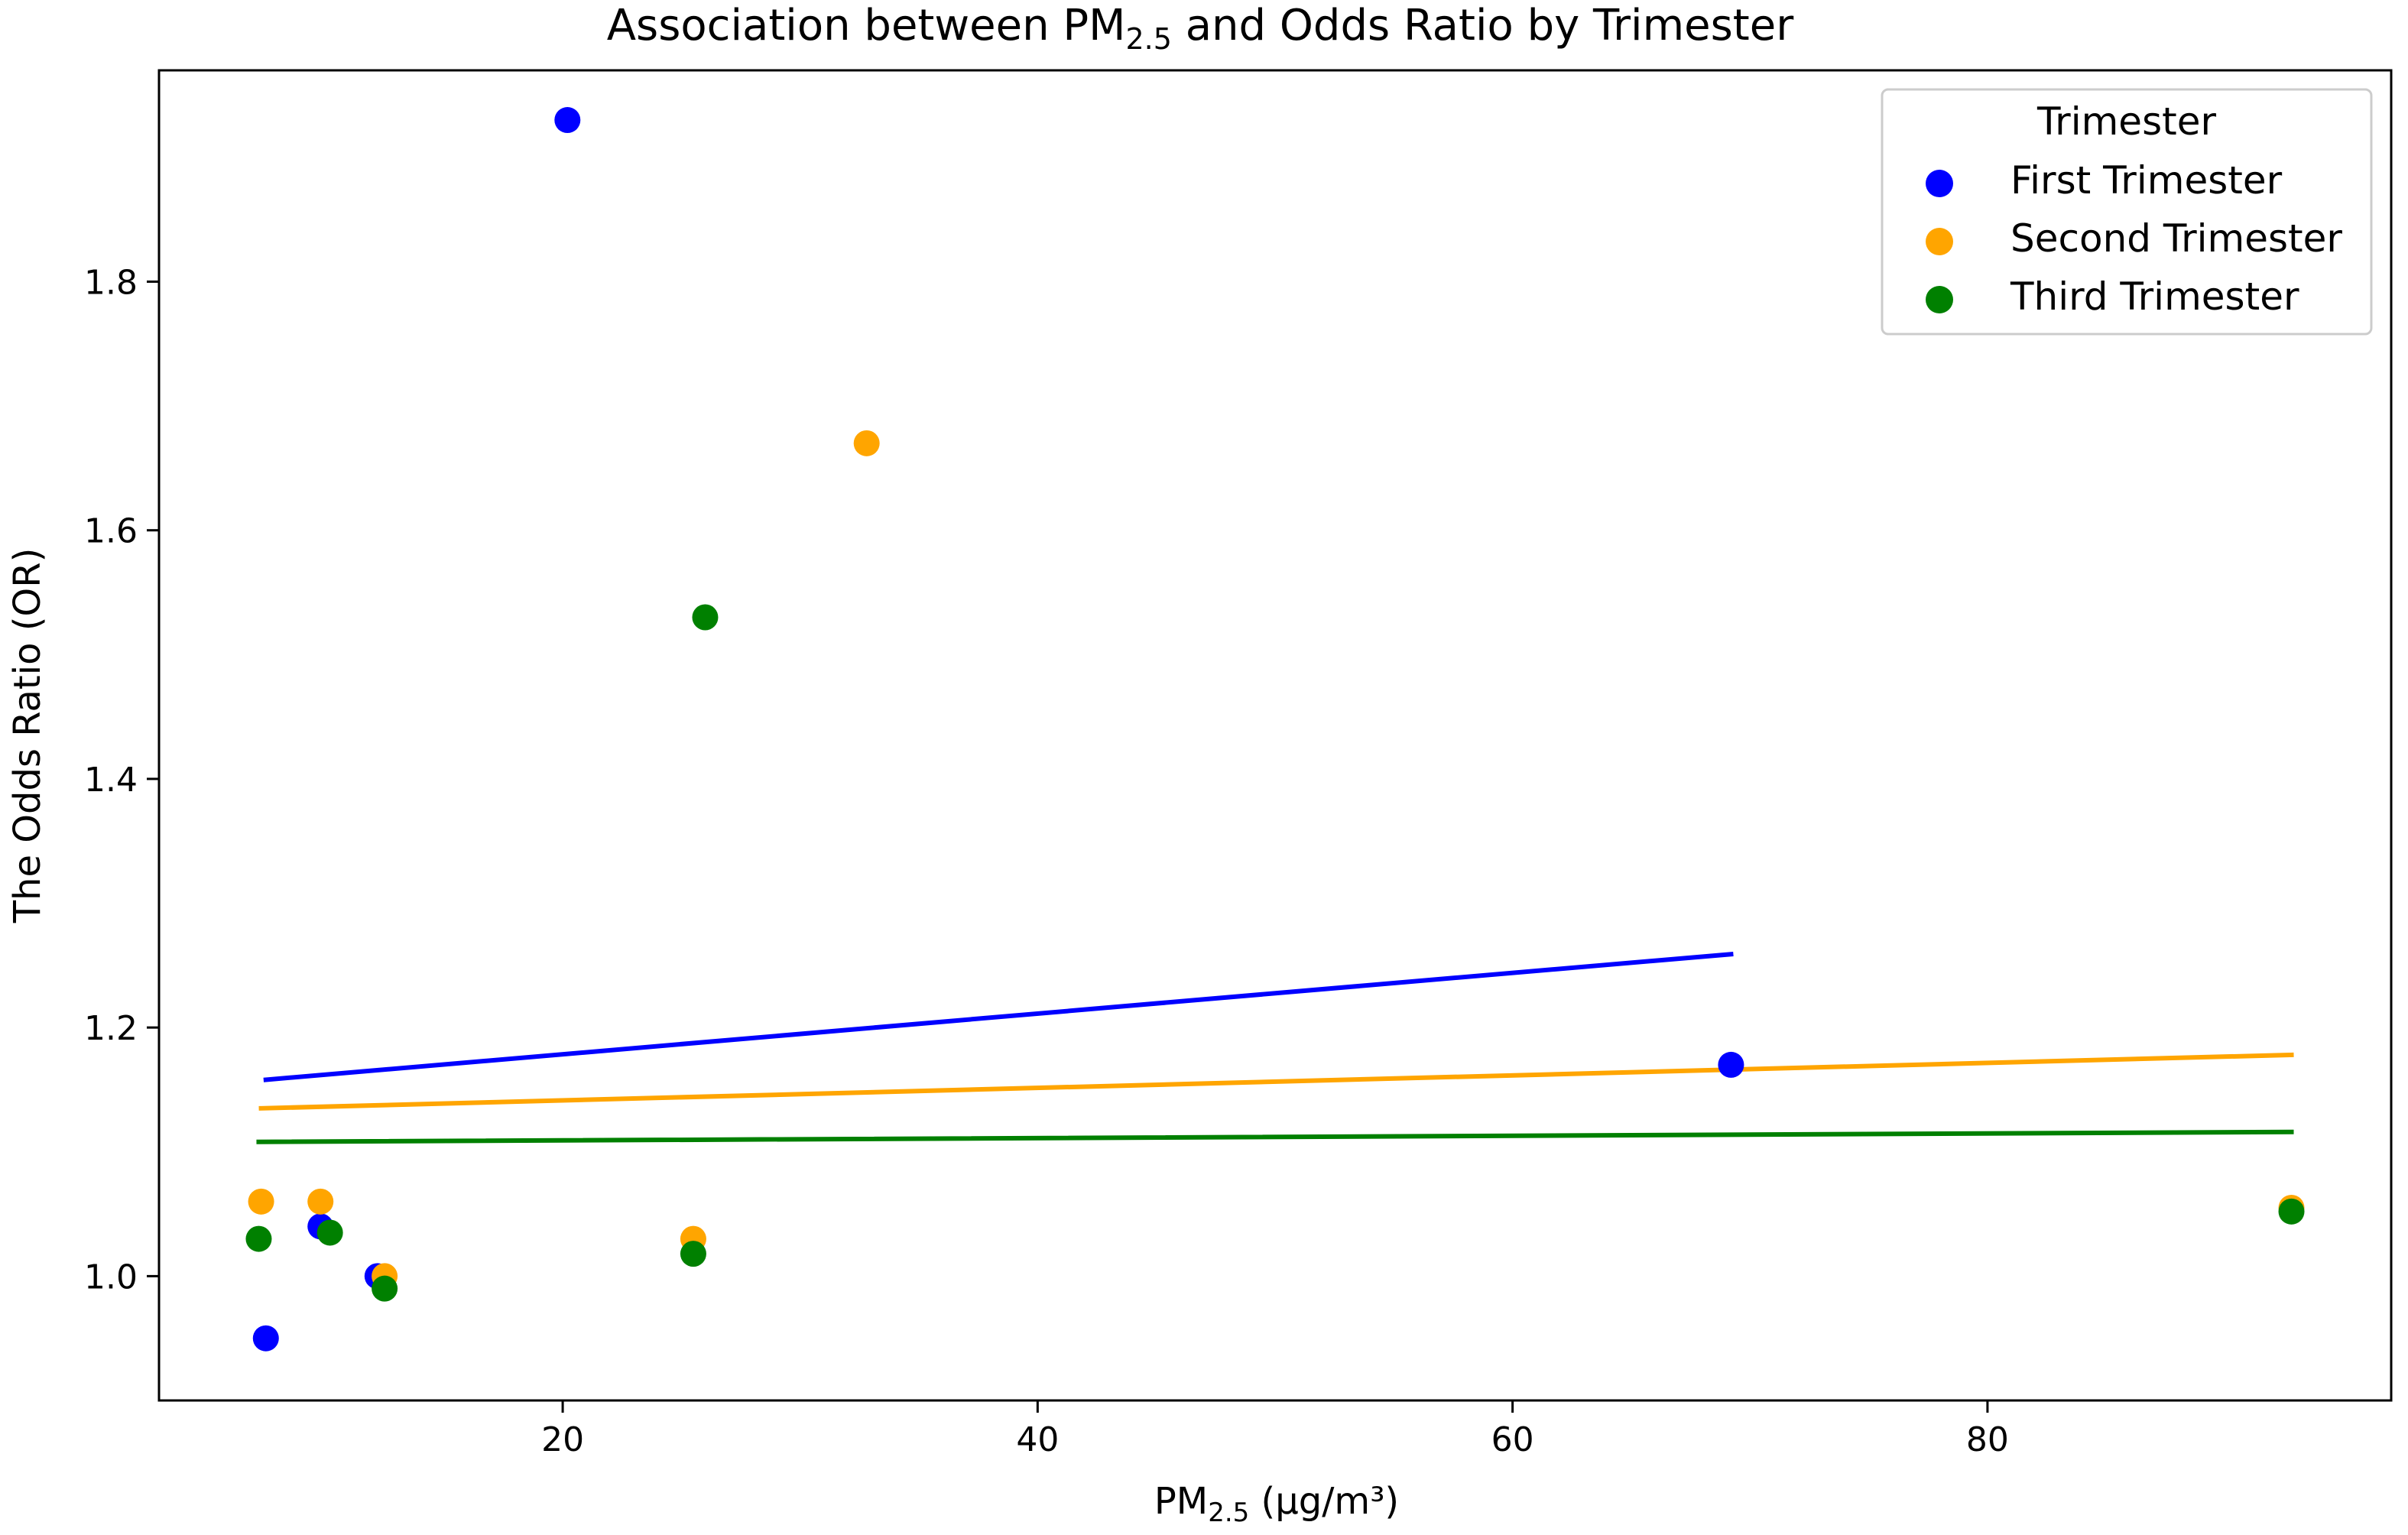 The height and width of the screenshot is (1535, 2408). What do you see at coordinates (1940, 299) in the screenshot?
I see `legend-marker-third-trimester` at bounding box center [1940, 299].